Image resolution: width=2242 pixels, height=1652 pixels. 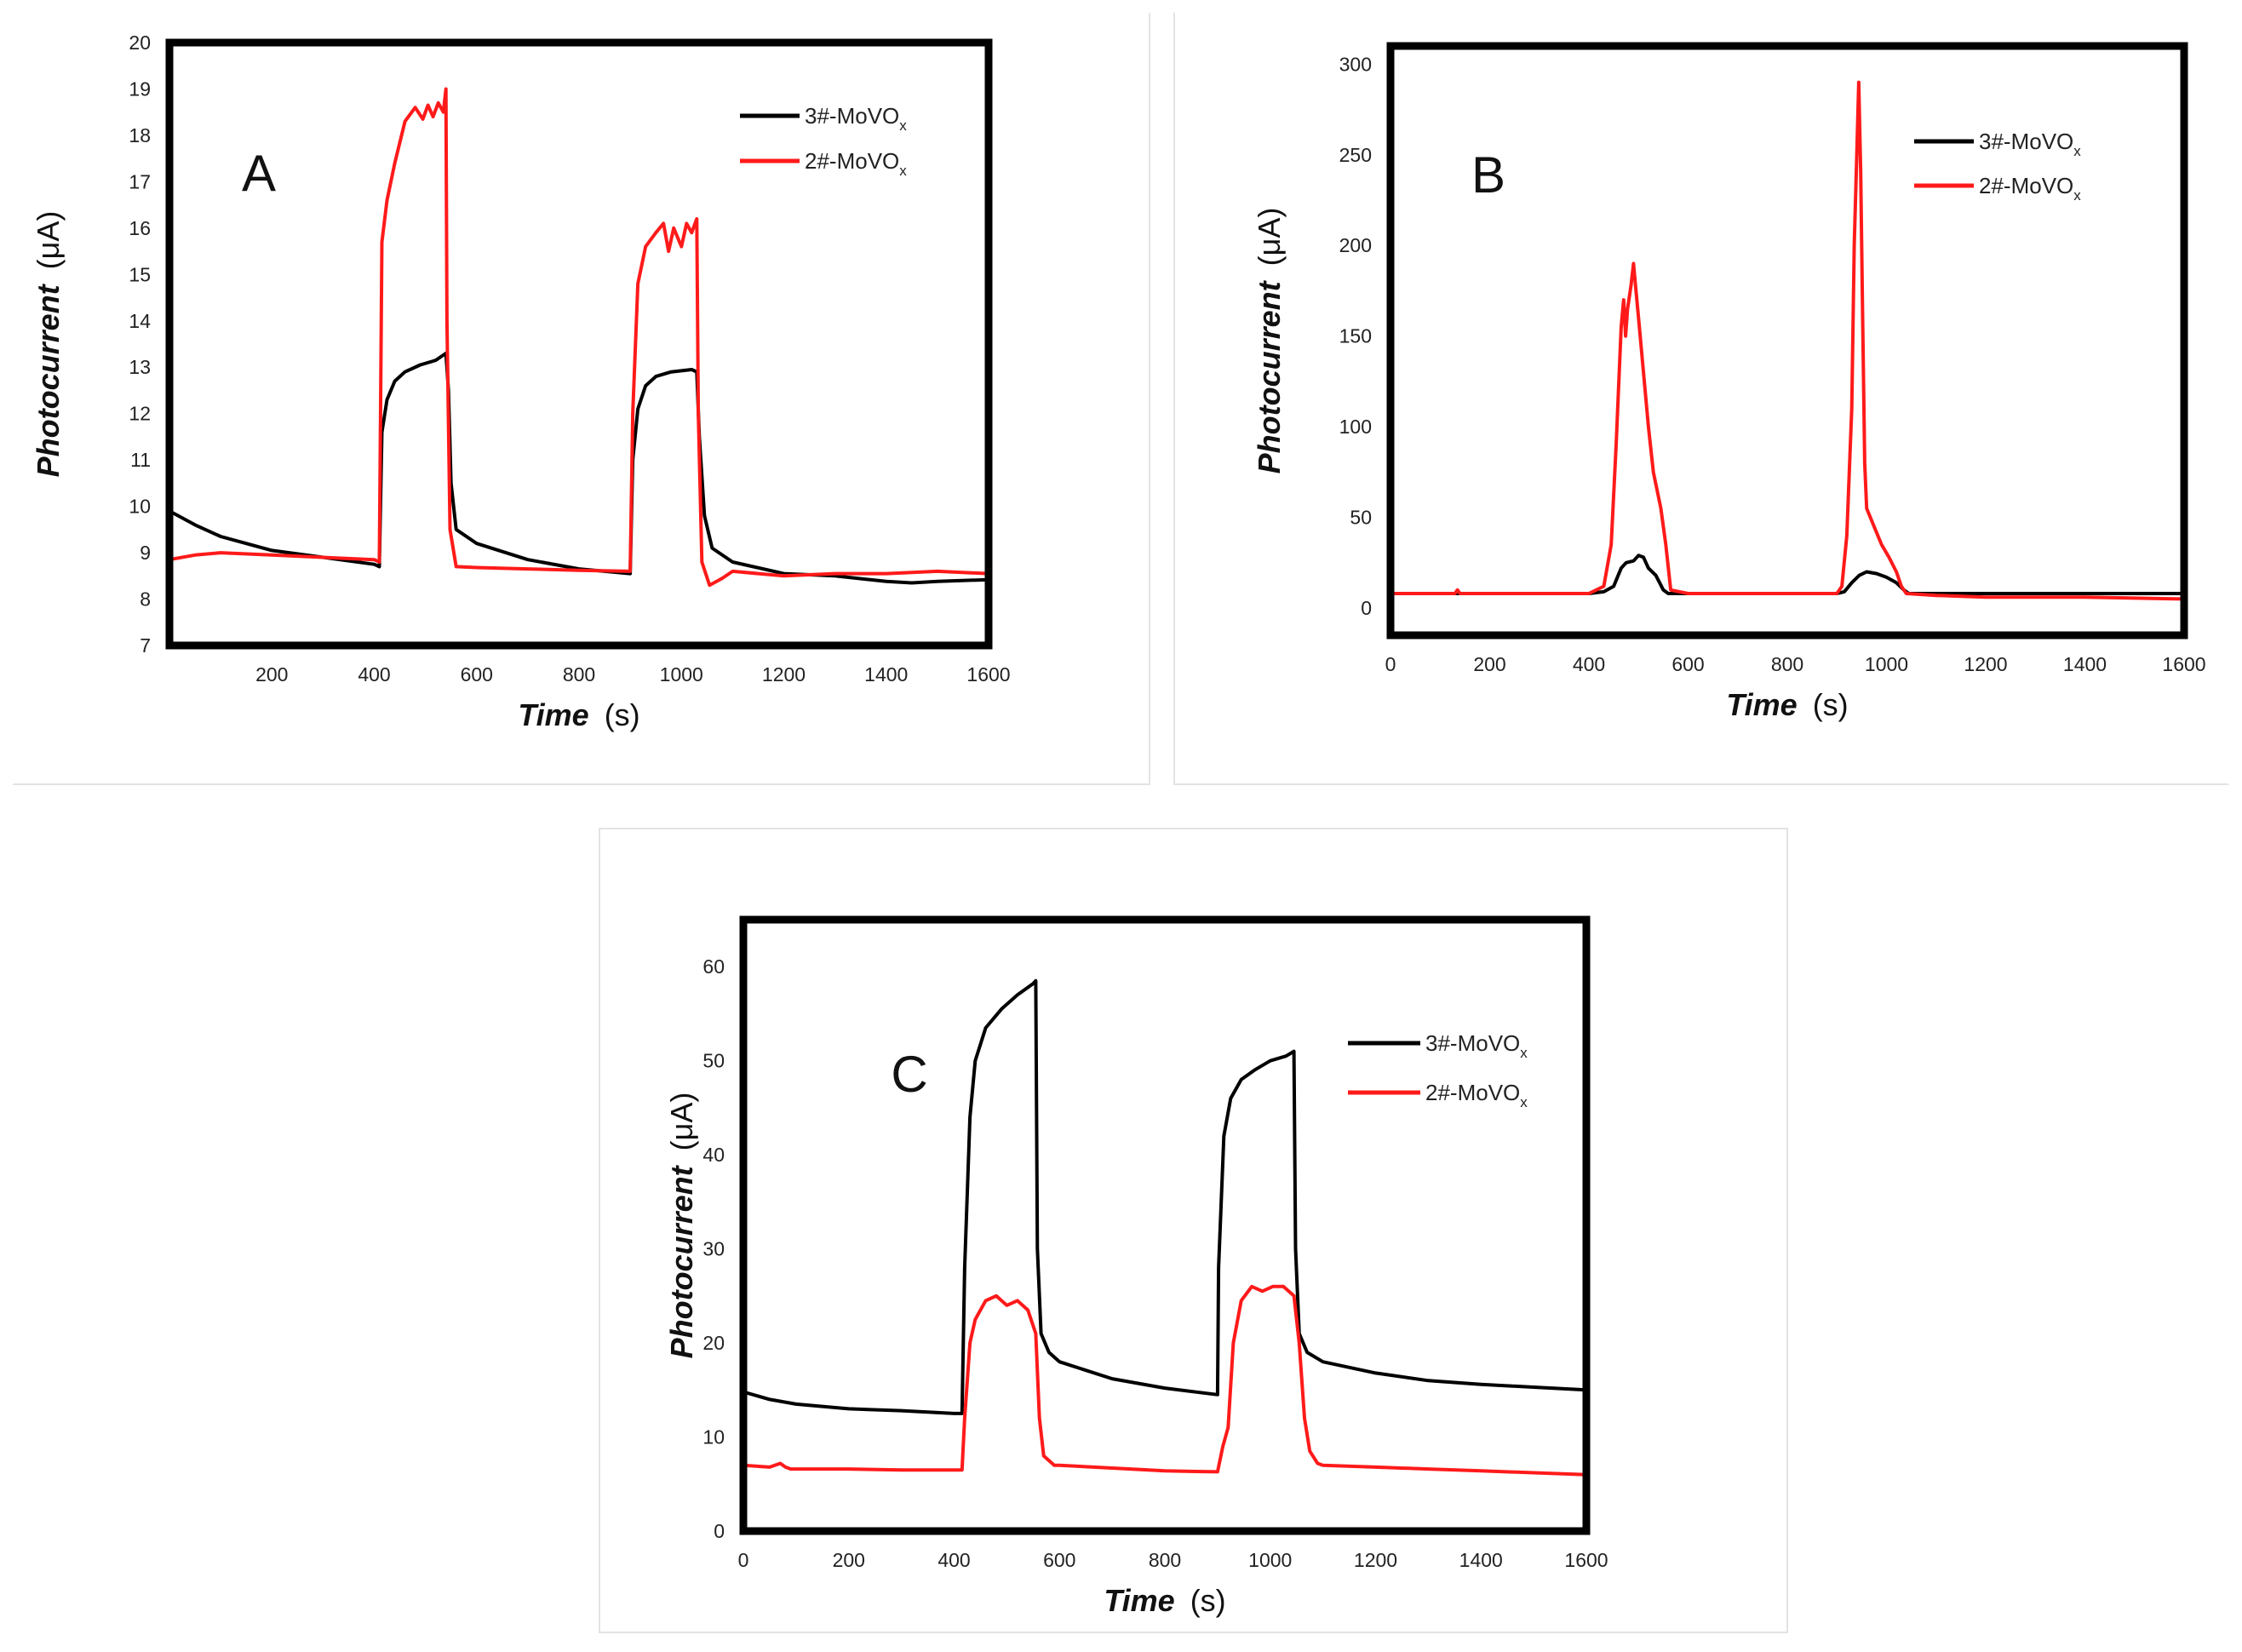 I want to click on y-tick-label-a: 13, so click(x=140, y=367).